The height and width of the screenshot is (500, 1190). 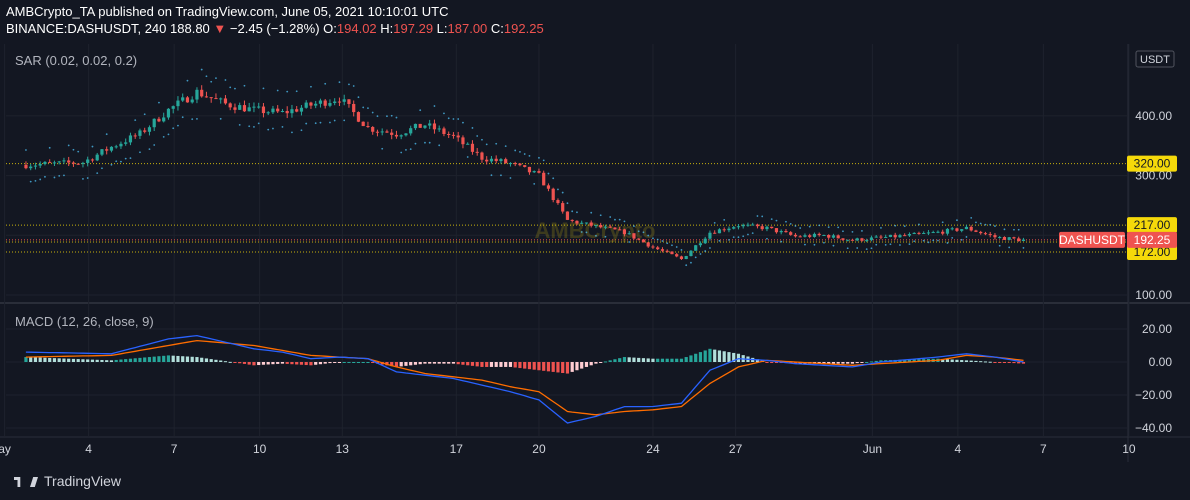 I want to click on macd-indicator-label: MACD (12, 26, close, 9), so click(x=84, y=321).